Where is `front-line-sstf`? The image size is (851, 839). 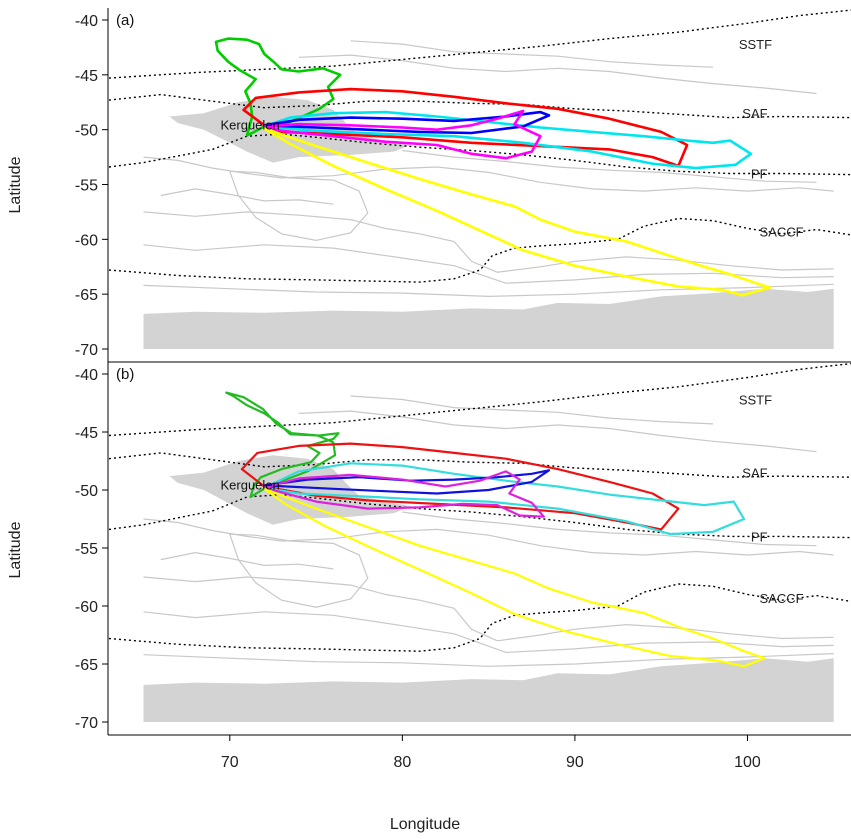 front-line-sstf is located at coordinates (479, 399).